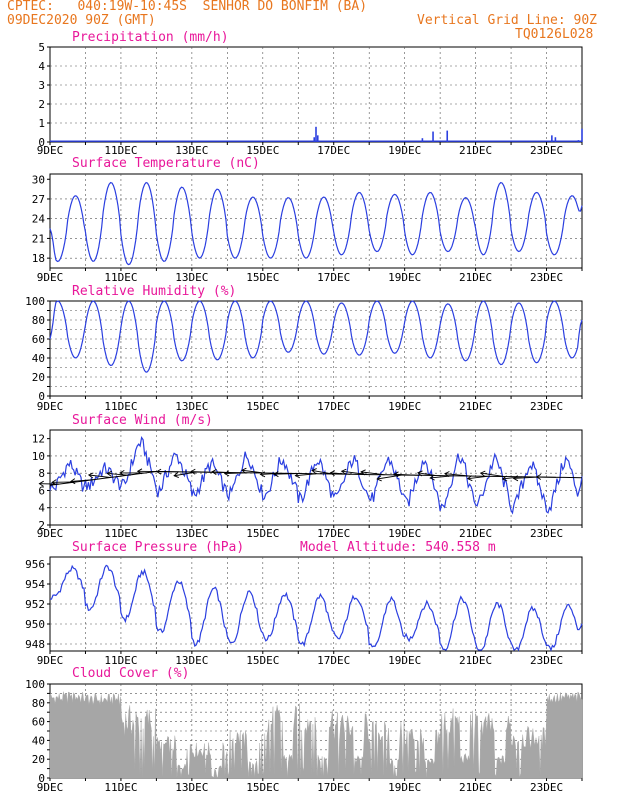 This screenshot has width=618, height=800. I want to click on pressure-ytick-label: 956, so click(35, 564).